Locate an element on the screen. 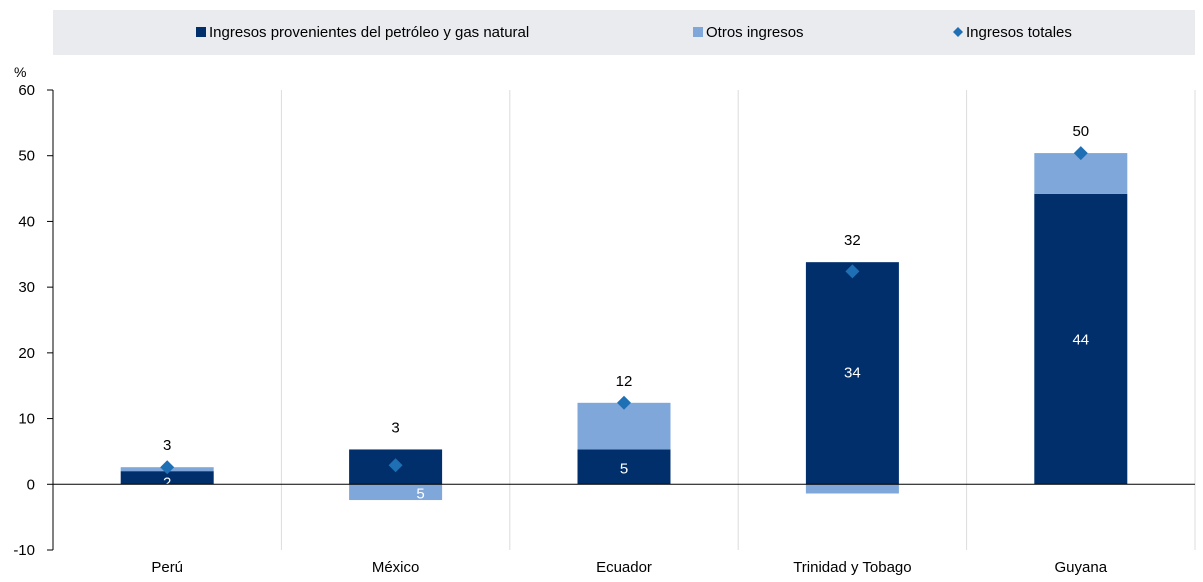 The height and width of the screenshot is (582, 1203). y-axis-unit-label: % is located at coordinates (20, 72).